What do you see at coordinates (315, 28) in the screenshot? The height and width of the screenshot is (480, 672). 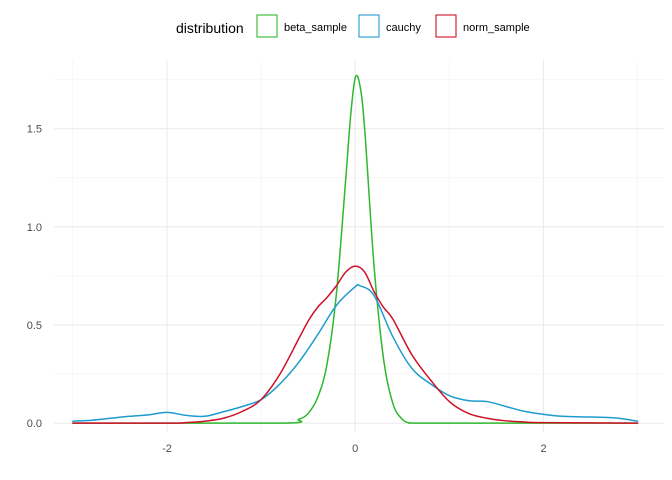 I see `legend-label: beta_sample` at bounding box center [315, 28].